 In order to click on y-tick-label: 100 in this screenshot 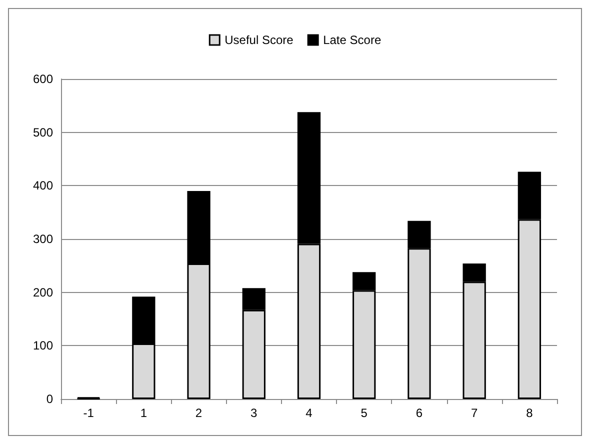, I will do `click(43, 345)`.